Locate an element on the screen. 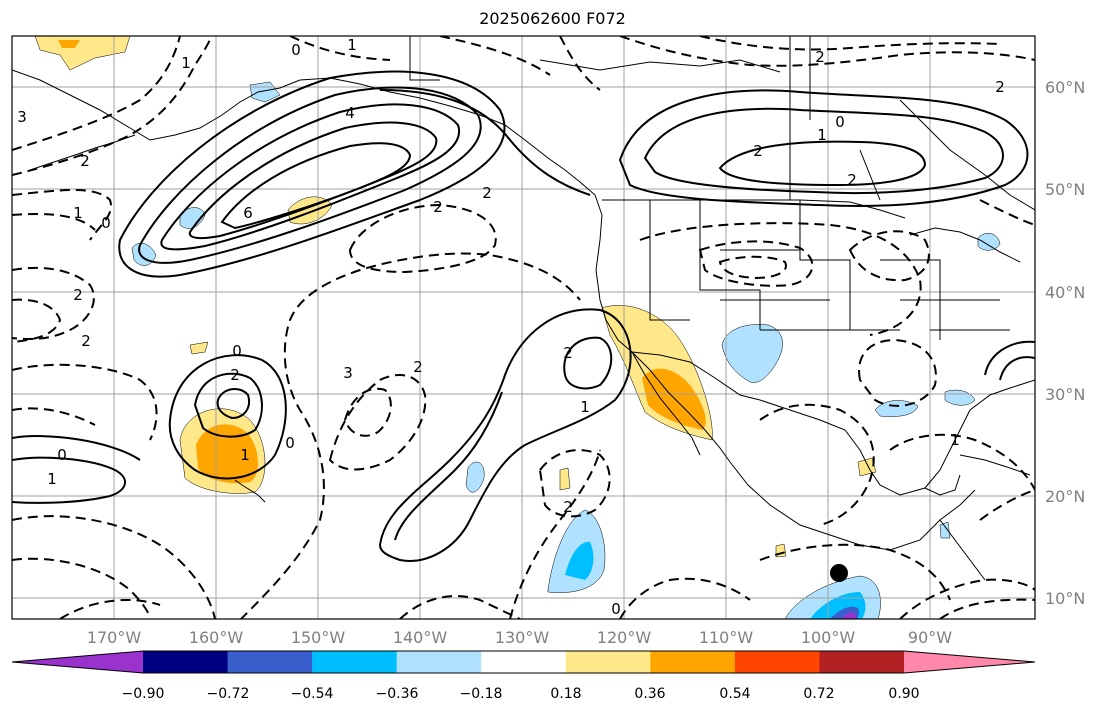  colorbar-tick-label: −0.72 is located at coordinates (228, 694).